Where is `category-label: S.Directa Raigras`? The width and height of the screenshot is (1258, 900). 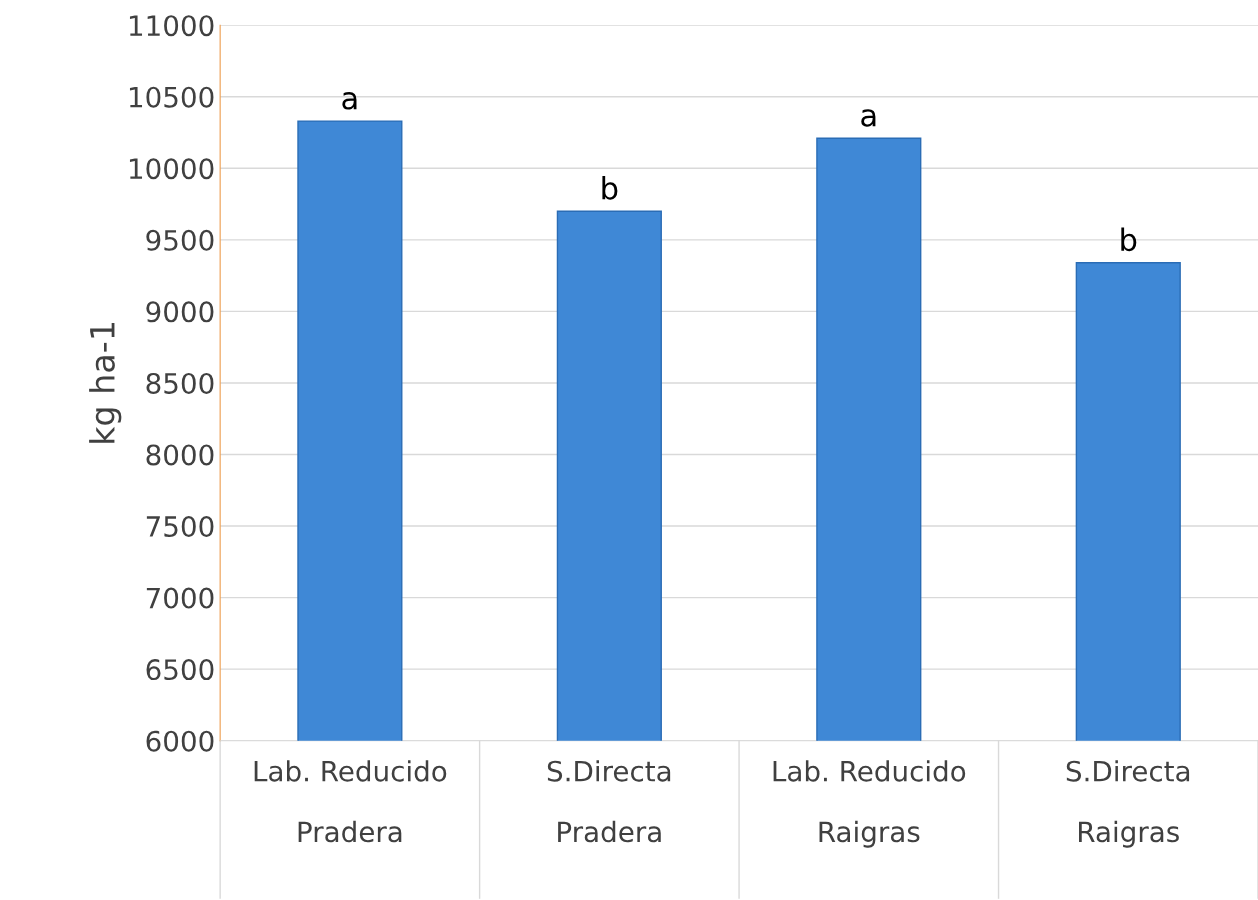
category-label: S.Directa Raigras is located at coordinates (1128, 804).